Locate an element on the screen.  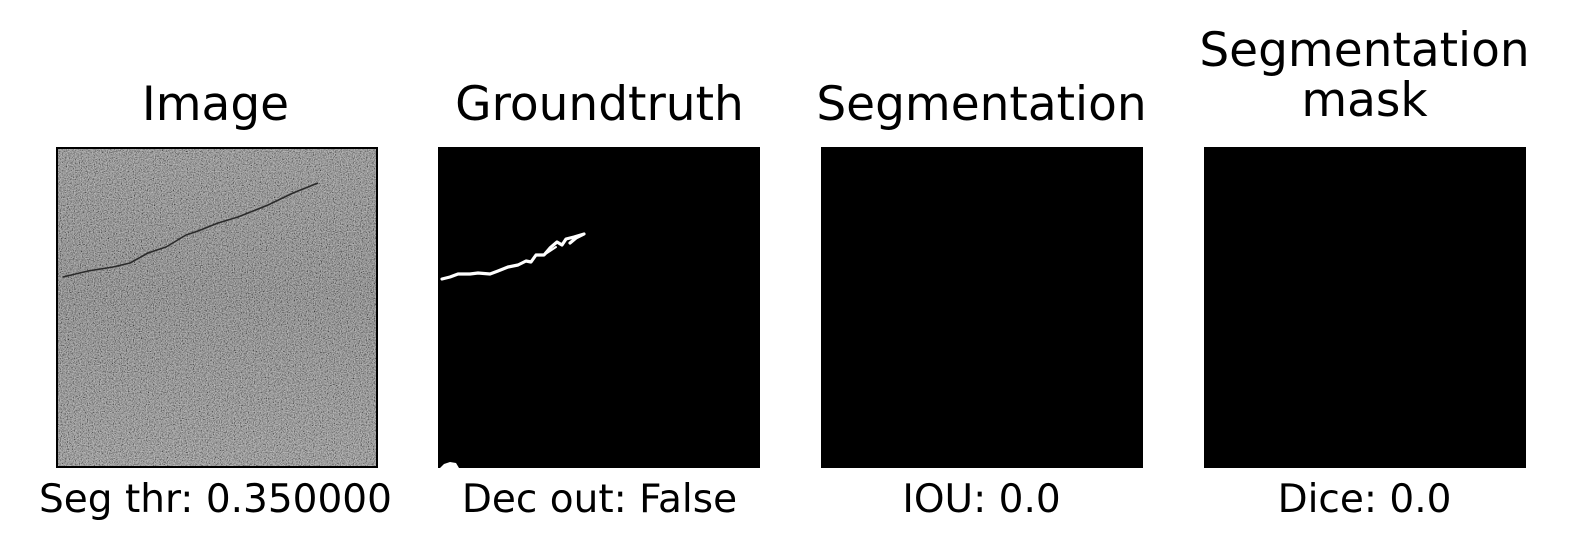
groundtruth-mask is located at coordinates (599, 307).